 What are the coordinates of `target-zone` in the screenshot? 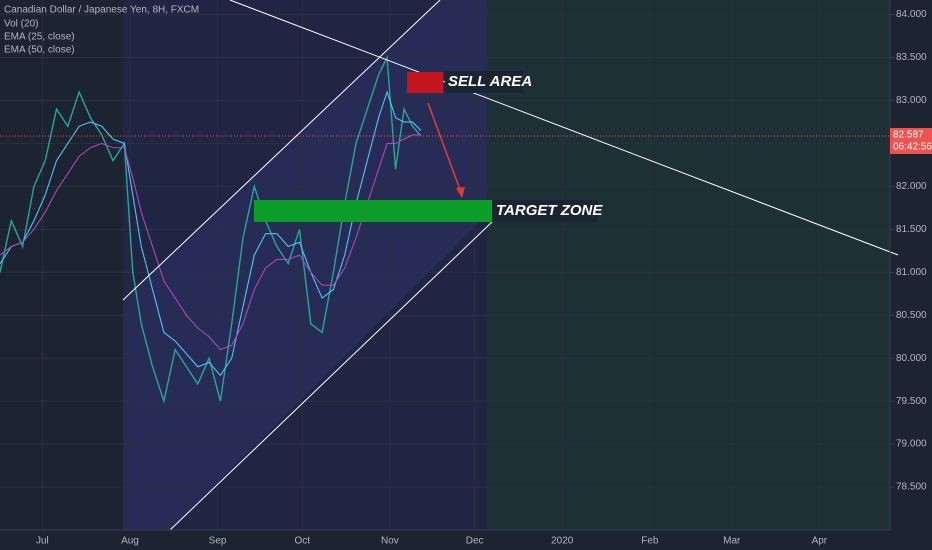 It's located at (373, 211).